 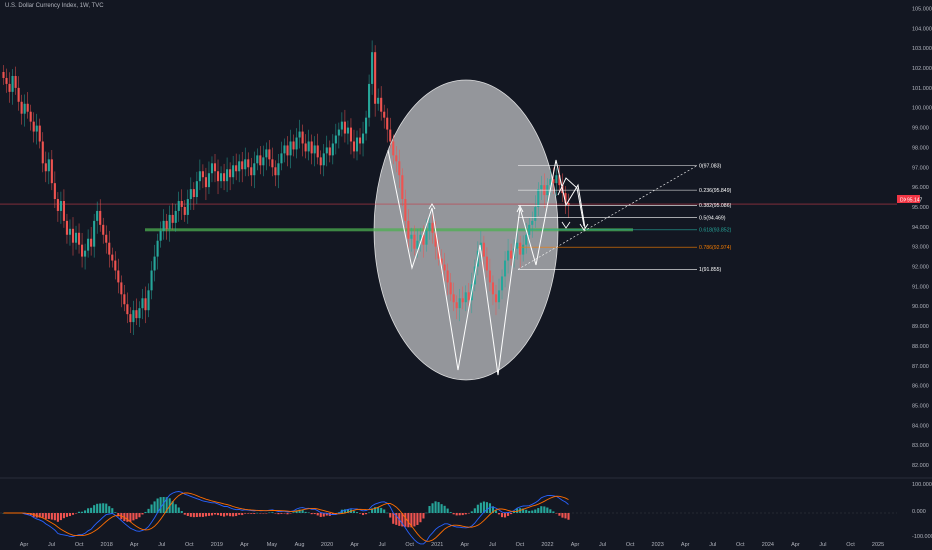 I want to click on price-axis-label: 105.000, so click(x=922, y=10).